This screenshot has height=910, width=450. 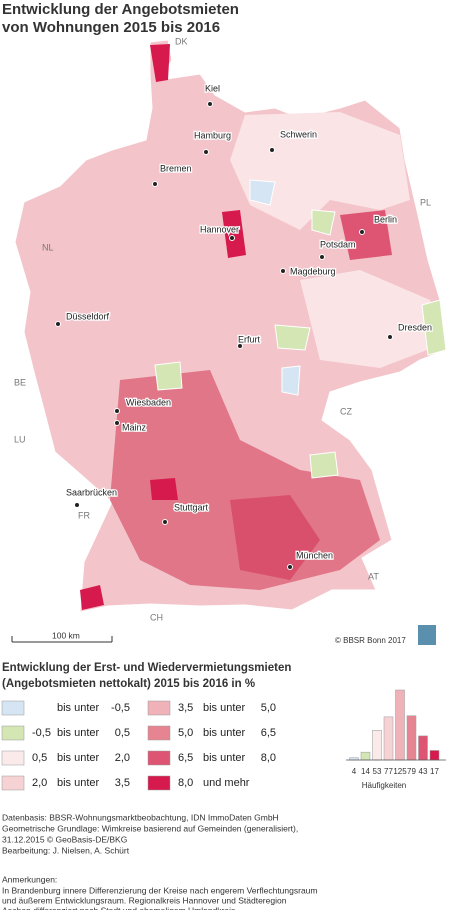 What do you see at coordinates (291, 380) in the screenshot?
I see `region-blue` at bounding box center [291, 380].